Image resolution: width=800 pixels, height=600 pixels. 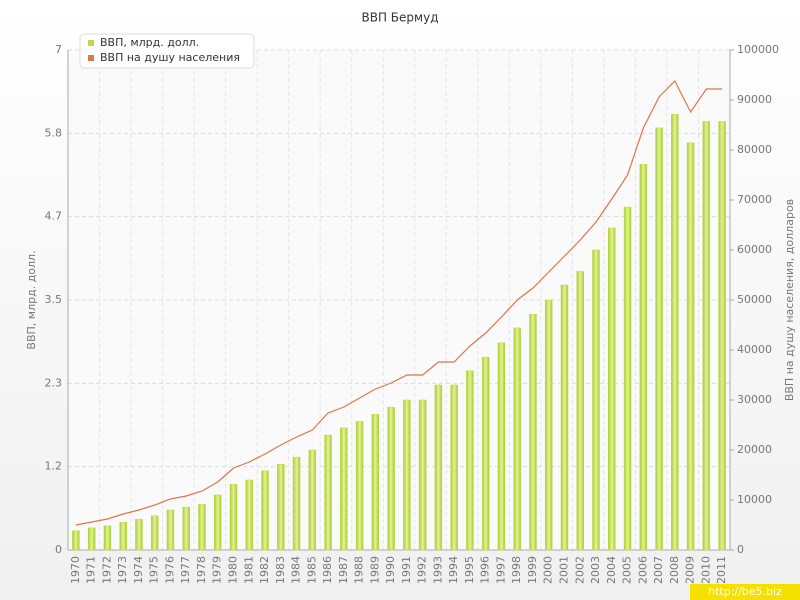 What do you see at coordinates (485, 570) in the screenshot?
I see `x-tick-label: 1996` at bounding box center [485, 570].